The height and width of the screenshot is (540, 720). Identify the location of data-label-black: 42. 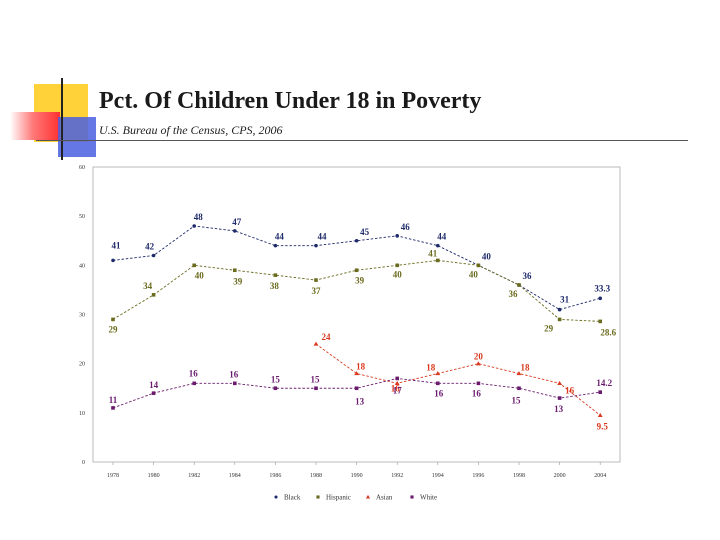
(150, 247).